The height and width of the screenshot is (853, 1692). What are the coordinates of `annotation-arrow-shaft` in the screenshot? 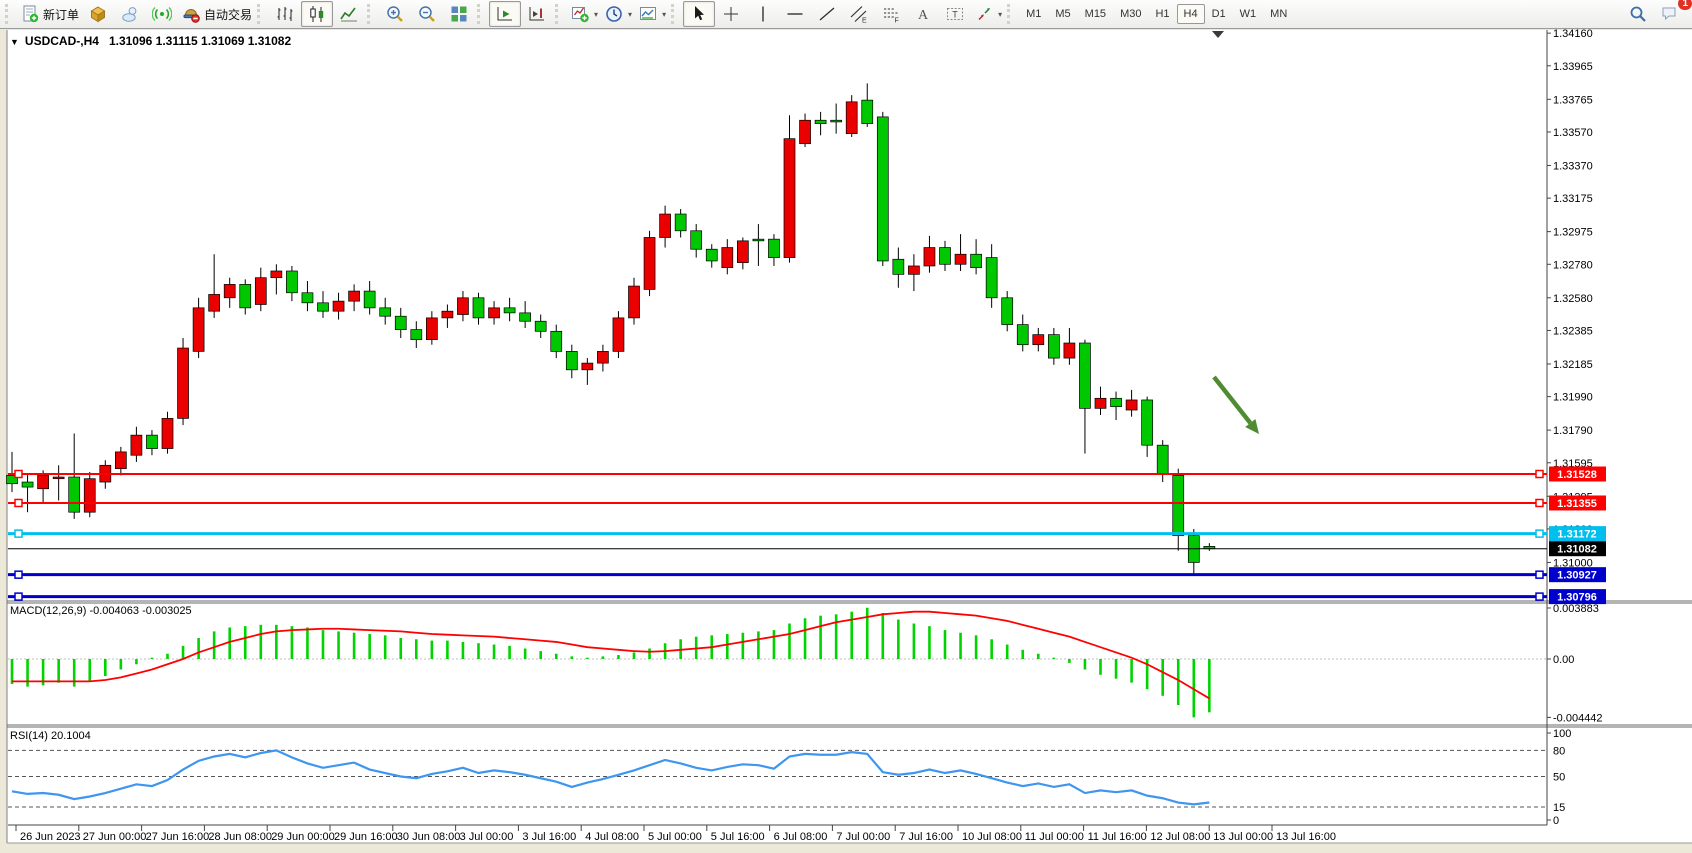 It's located at (1232, 400).